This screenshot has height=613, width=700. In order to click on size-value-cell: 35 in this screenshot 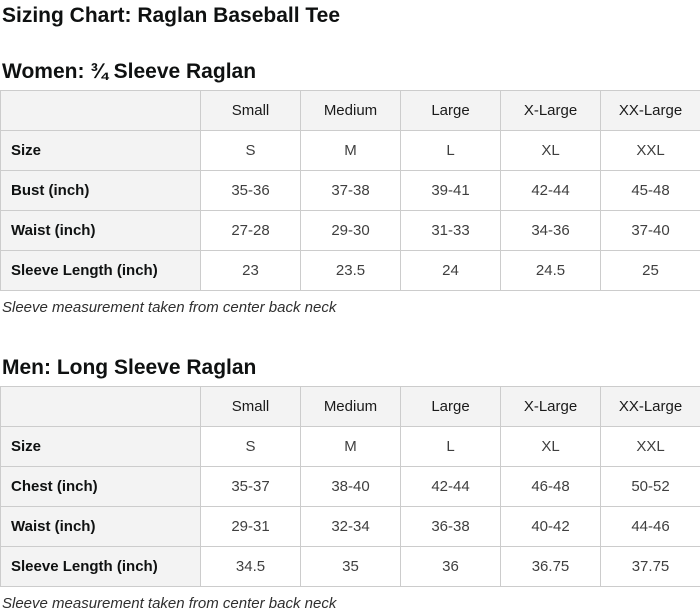, I will do `click(350, 566)`.